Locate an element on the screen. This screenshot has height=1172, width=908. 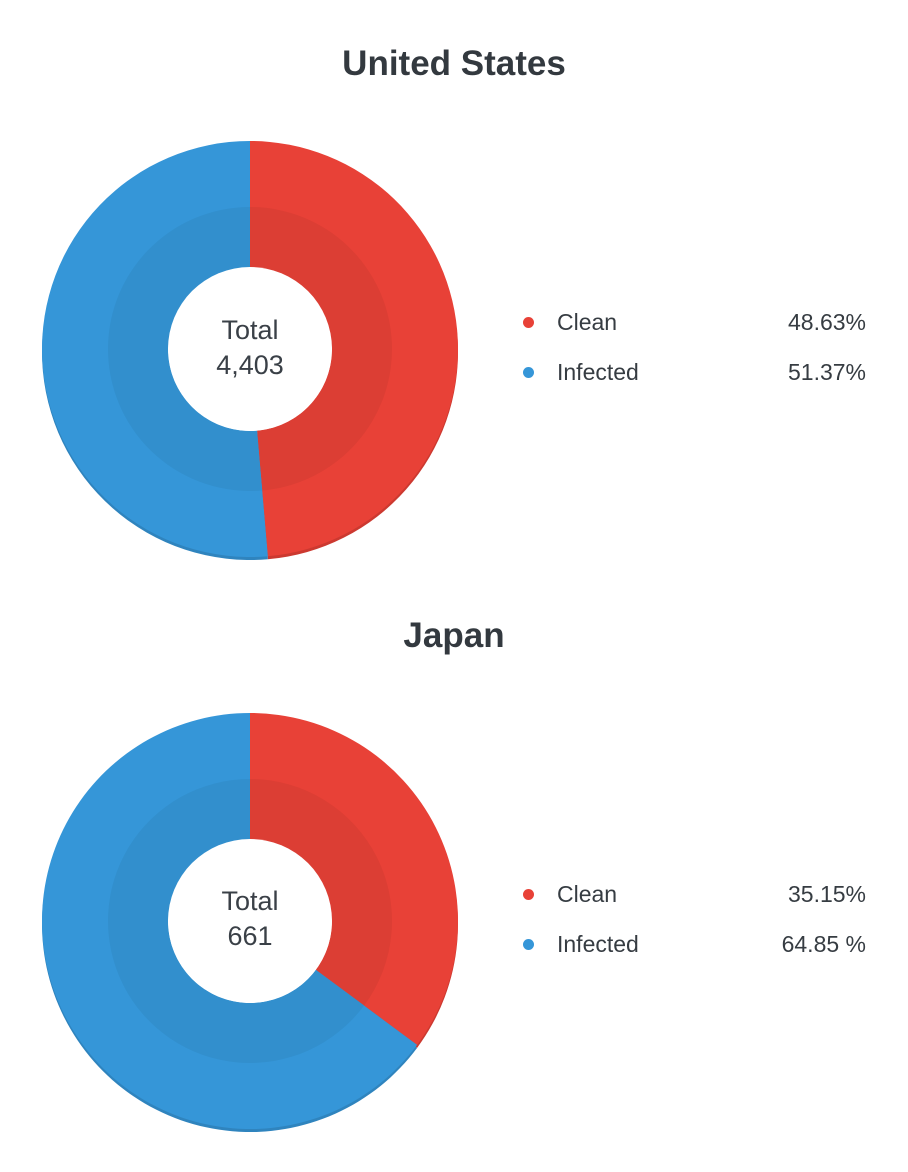
donut-center-label: Total 661 is located at coordinates (250, 919).